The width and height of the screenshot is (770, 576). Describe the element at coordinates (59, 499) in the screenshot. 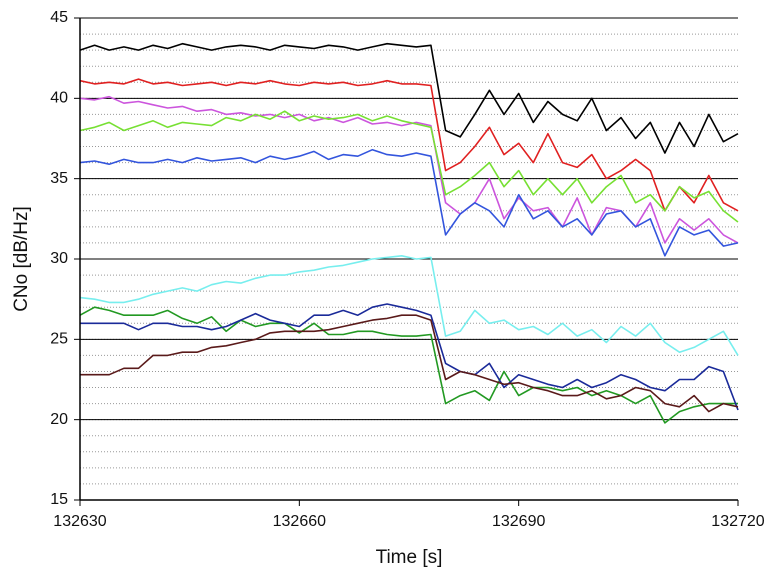

I see `y-tick-label: 15` at that location.